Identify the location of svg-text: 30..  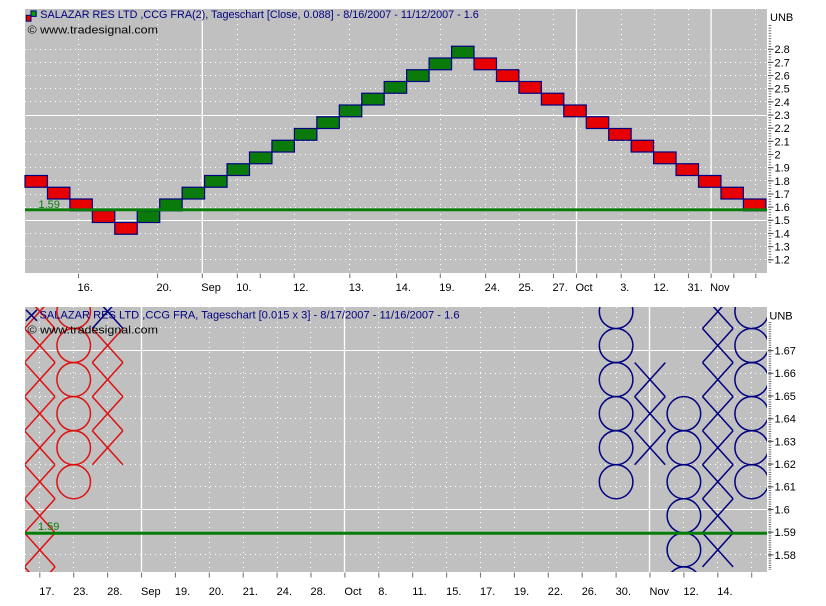
(623, 592).